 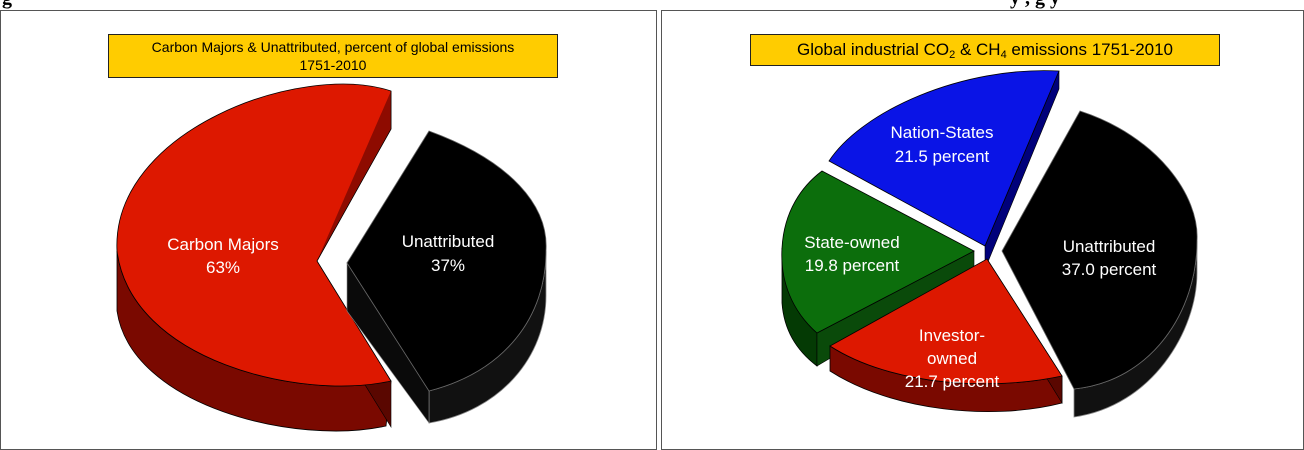 I want to click on slice-unattributed-r, so click(x=1099, y=250).